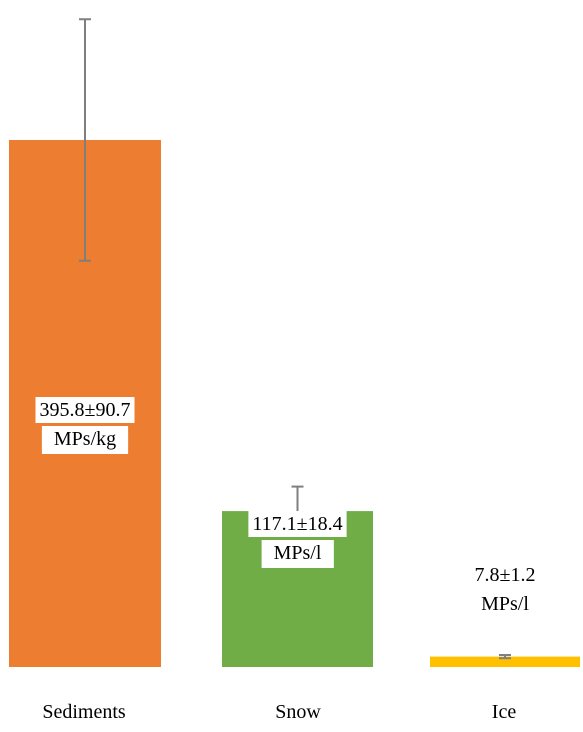  I want to click on data-label-ice: 7.8±1.2 MPs/l, so click(505, 589).